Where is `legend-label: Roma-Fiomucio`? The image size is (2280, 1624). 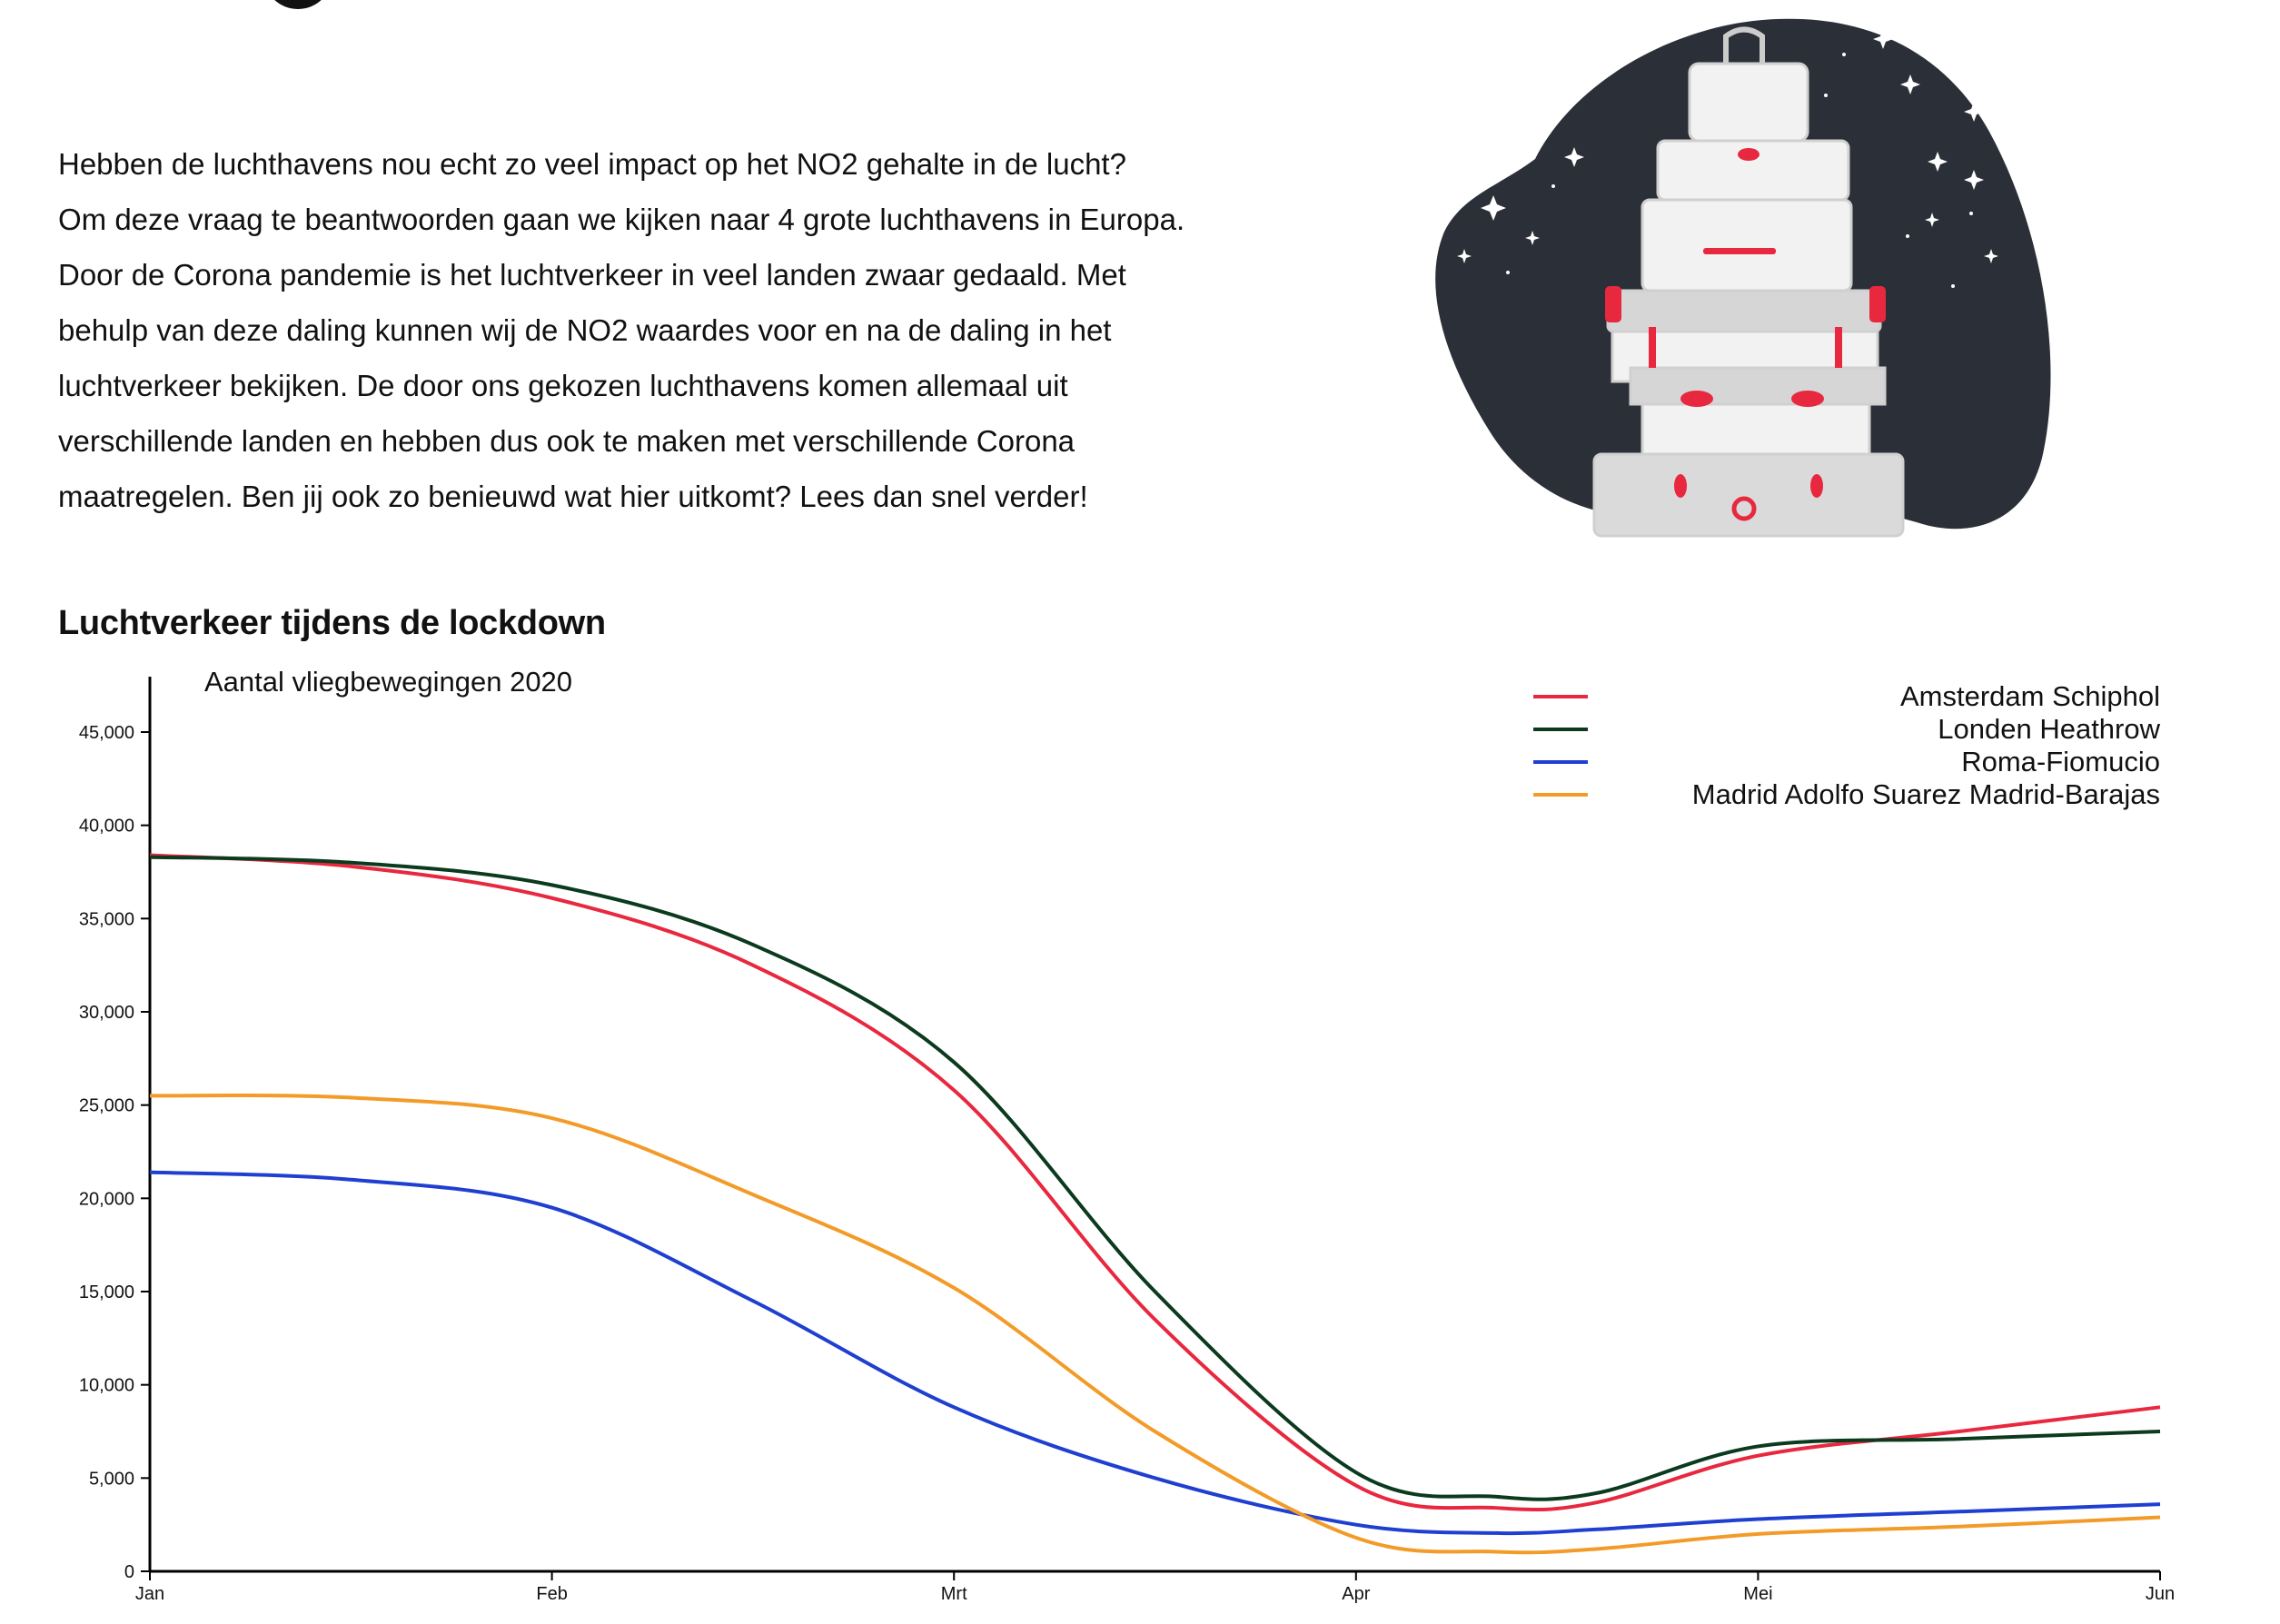
legend-label: Roma-Fiomucio is located at coordinates (2060, 761).